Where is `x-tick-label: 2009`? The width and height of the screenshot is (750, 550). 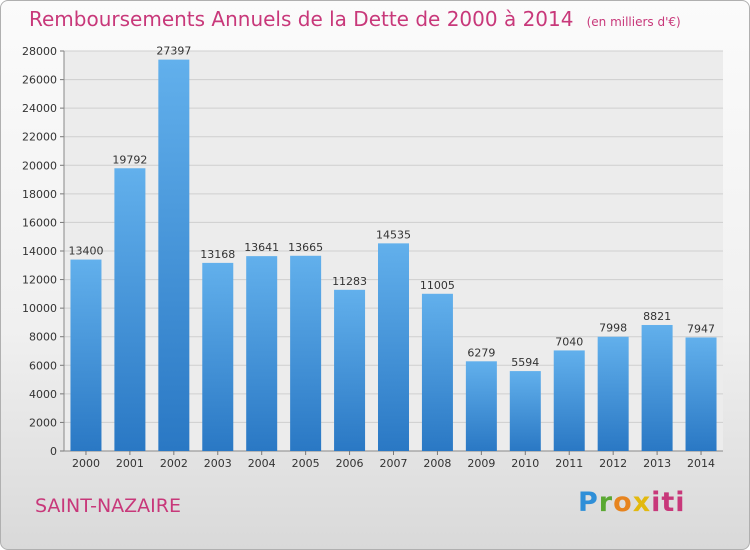 x-tick-label: 2009 is located at coordinates (481, 463).